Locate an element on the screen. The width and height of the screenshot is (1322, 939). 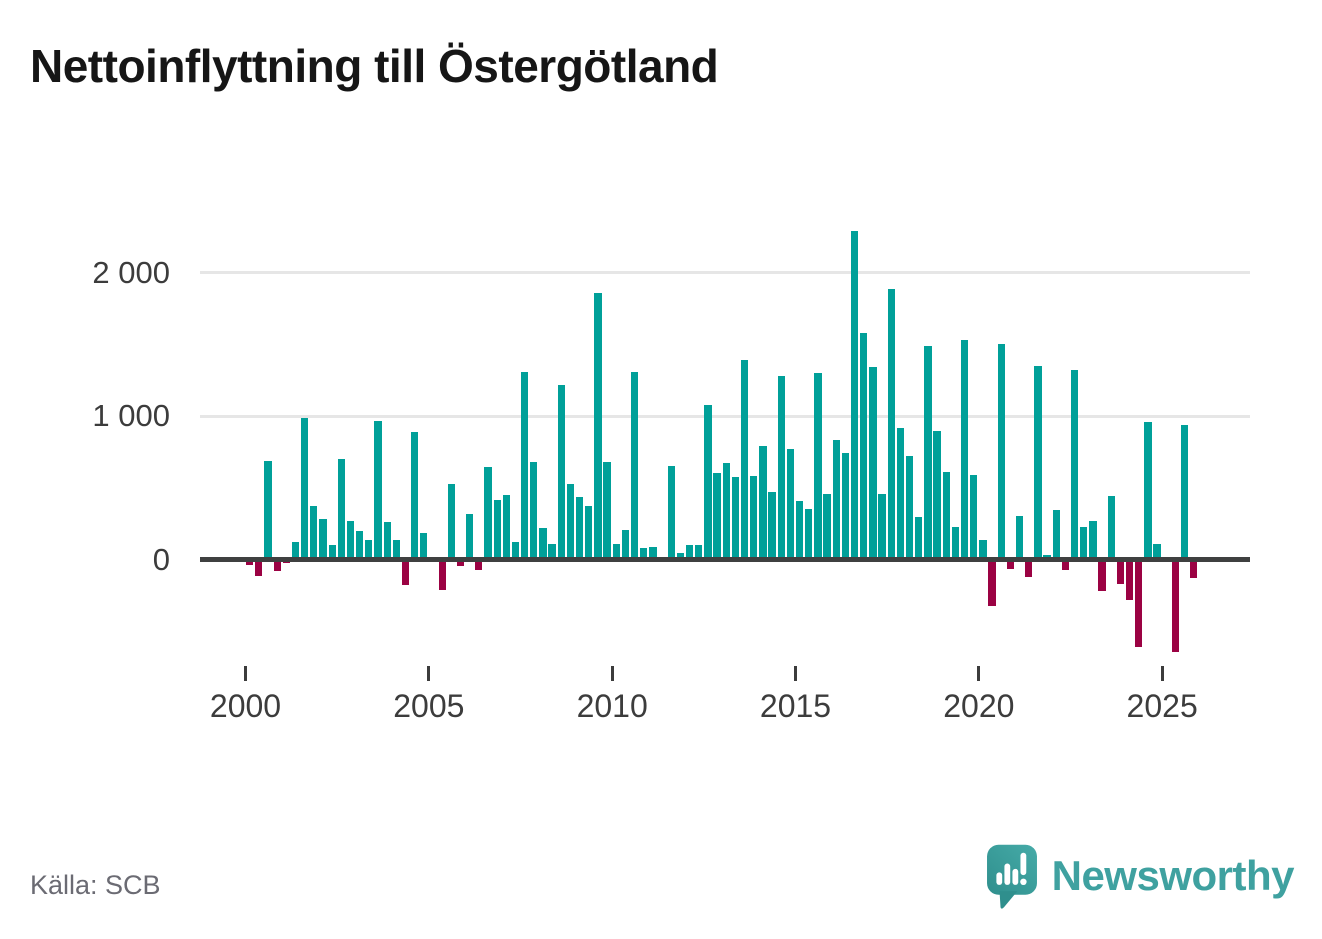
x-axis-line is located at coordinates (725, 559).